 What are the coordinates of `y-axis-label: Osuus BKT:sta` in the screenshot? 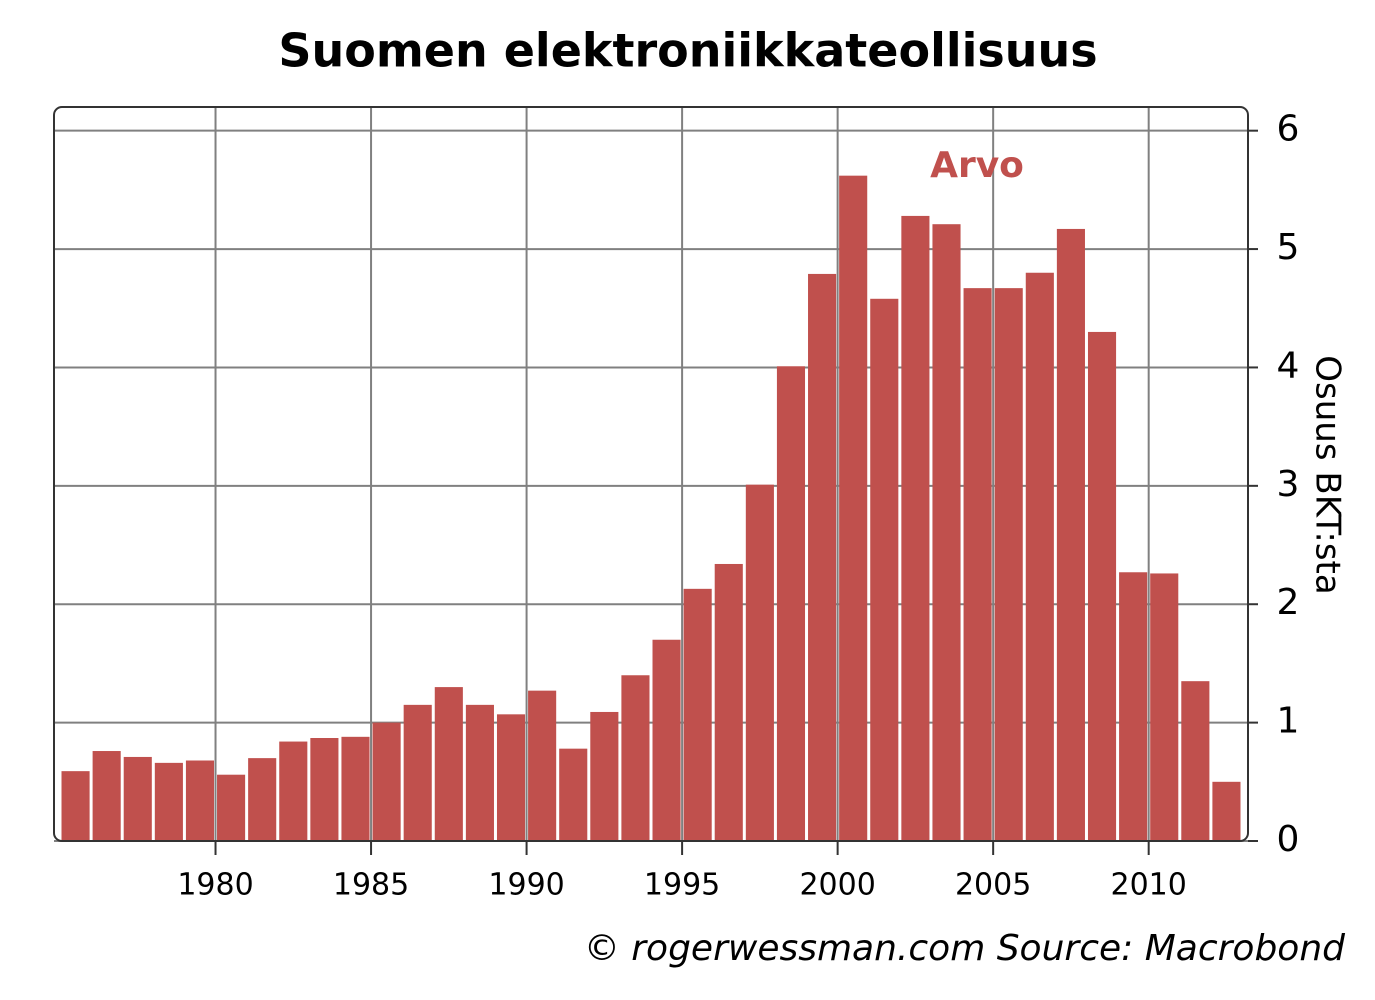 It's located at (1328, 474).